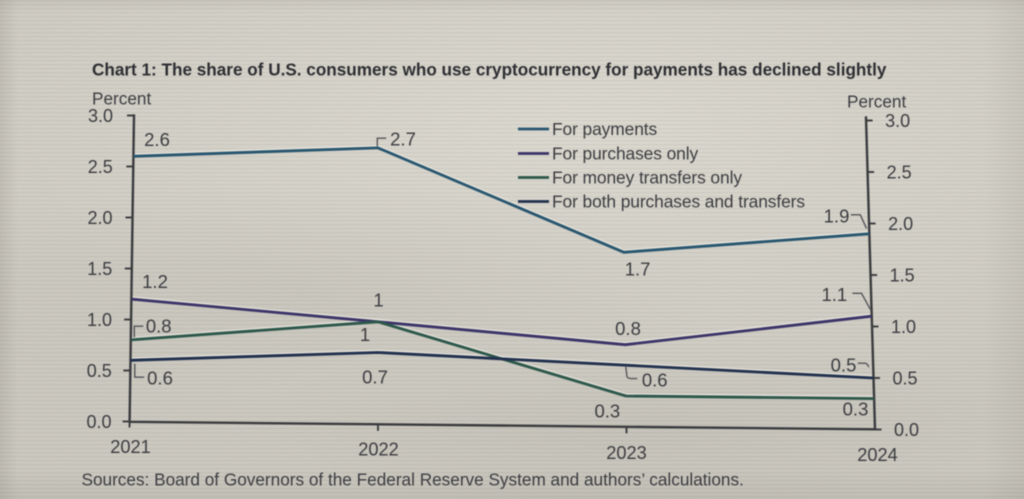 Image resolution: width=1024 pixels, height=499 pixels. Describe the element at coordinates (638, 269) in the screenshot. I see `svg-text: 1.7` at that location.